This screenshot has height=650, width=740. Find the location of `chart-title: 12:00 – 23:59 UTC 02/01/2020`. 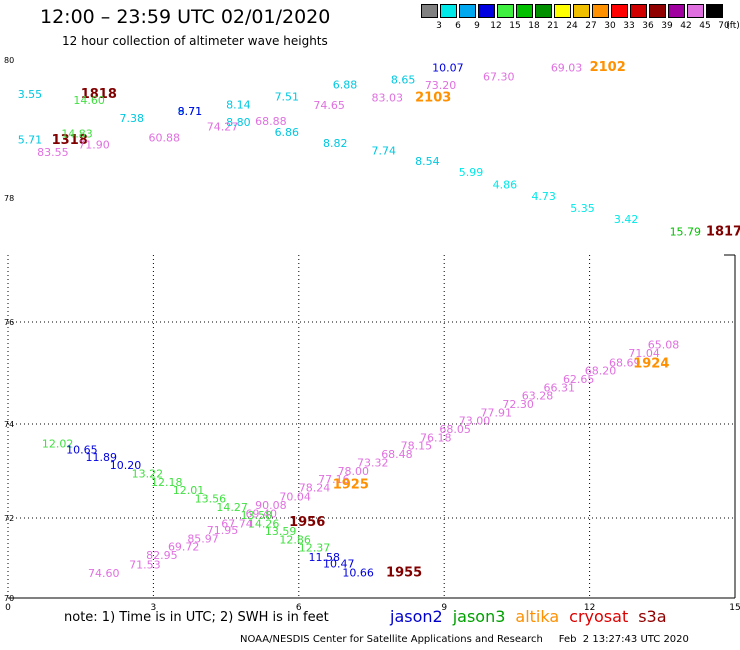

chart-title: 12:00 – 23:59 UTC 02/01/2020 is located at coordinates (185, 17).